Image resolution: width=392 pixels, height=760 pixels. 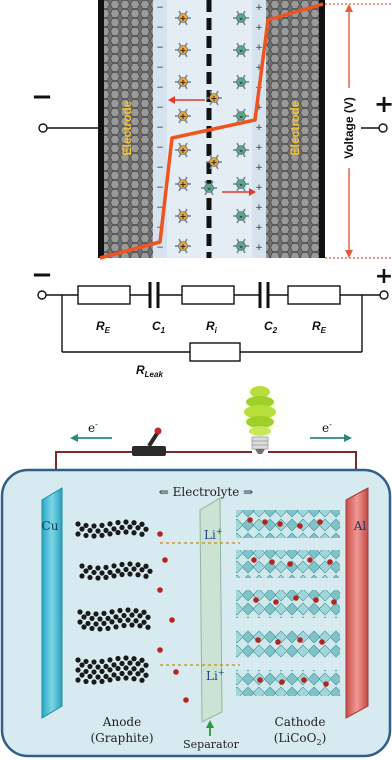 I want to click on separator-arrowhead, so click(x=210, y=724).